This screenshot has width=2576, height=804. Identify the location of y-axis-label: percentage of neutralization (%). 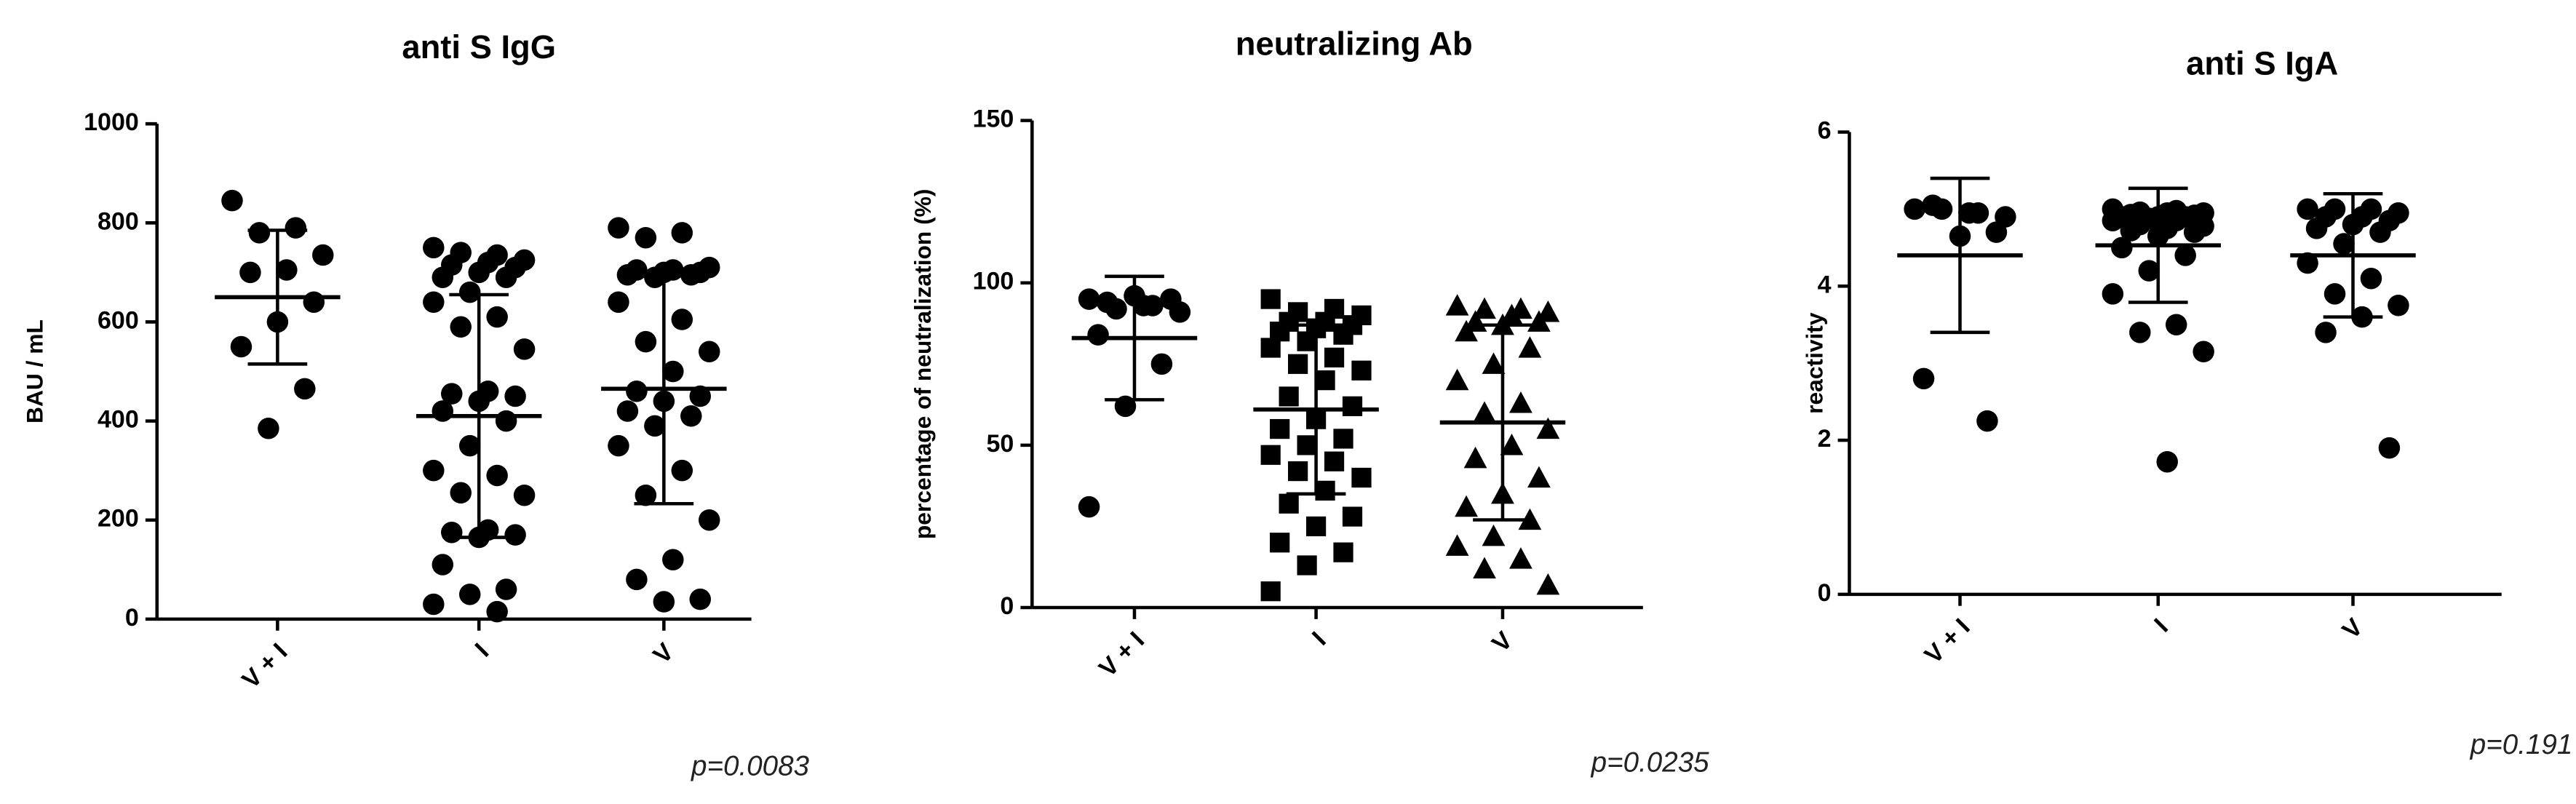
(923, 364).